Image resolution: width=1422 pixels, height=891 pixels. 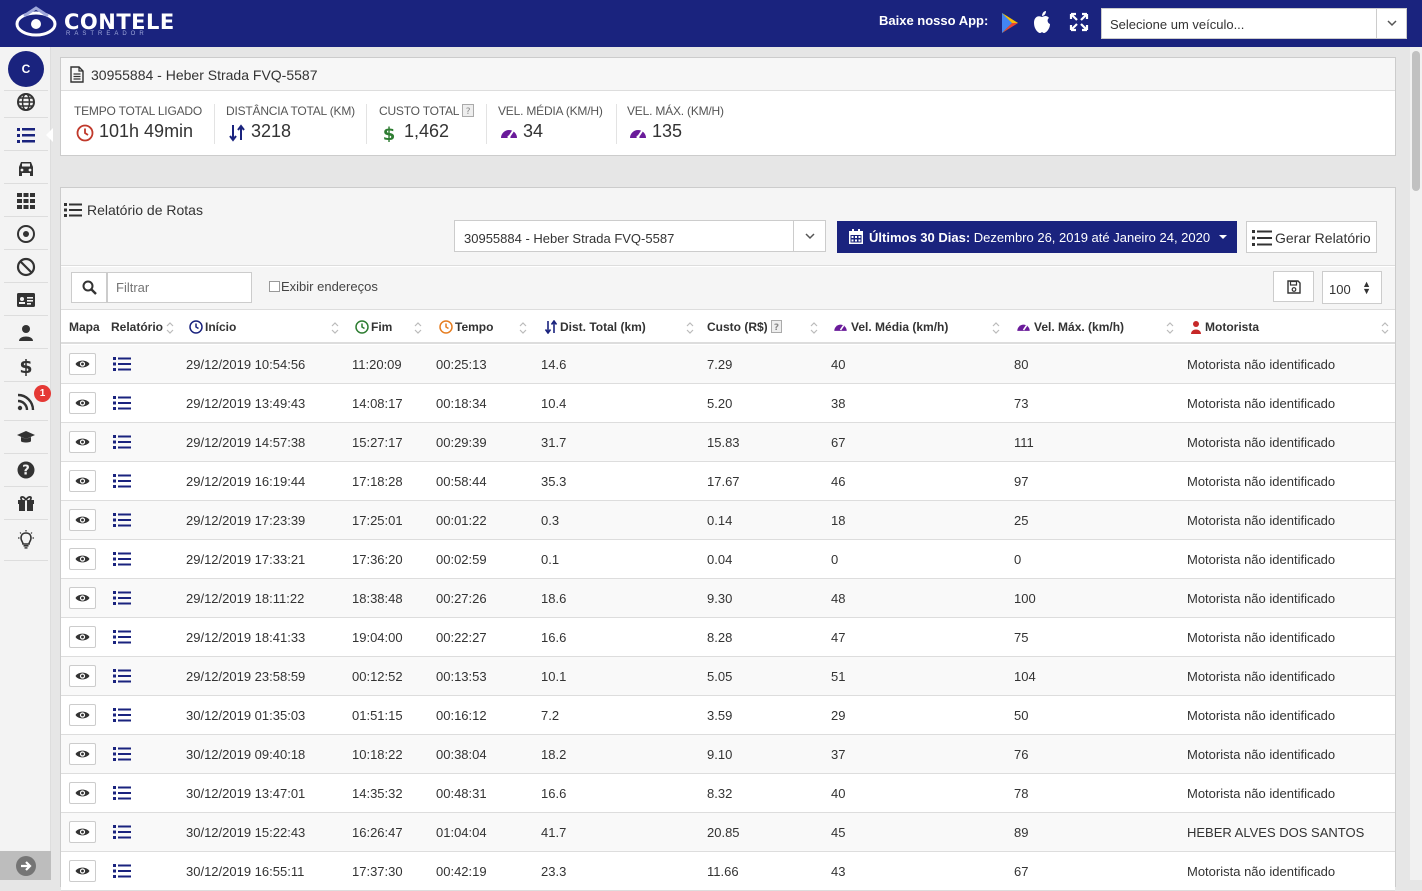 I want to click on scrollbar-thumb, so click(x=1416, y=121).